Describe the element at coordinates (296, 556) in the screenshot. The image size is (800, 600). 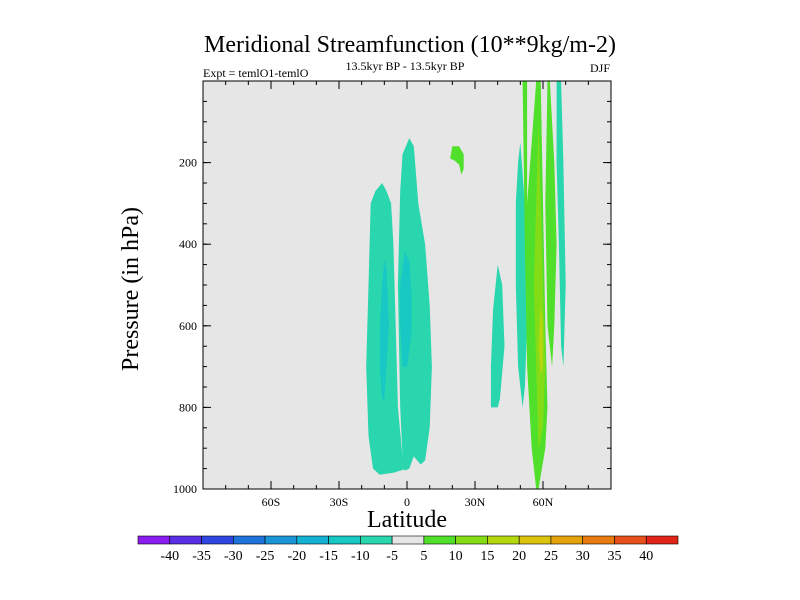
I see `colorbar-label: -20` at that location.